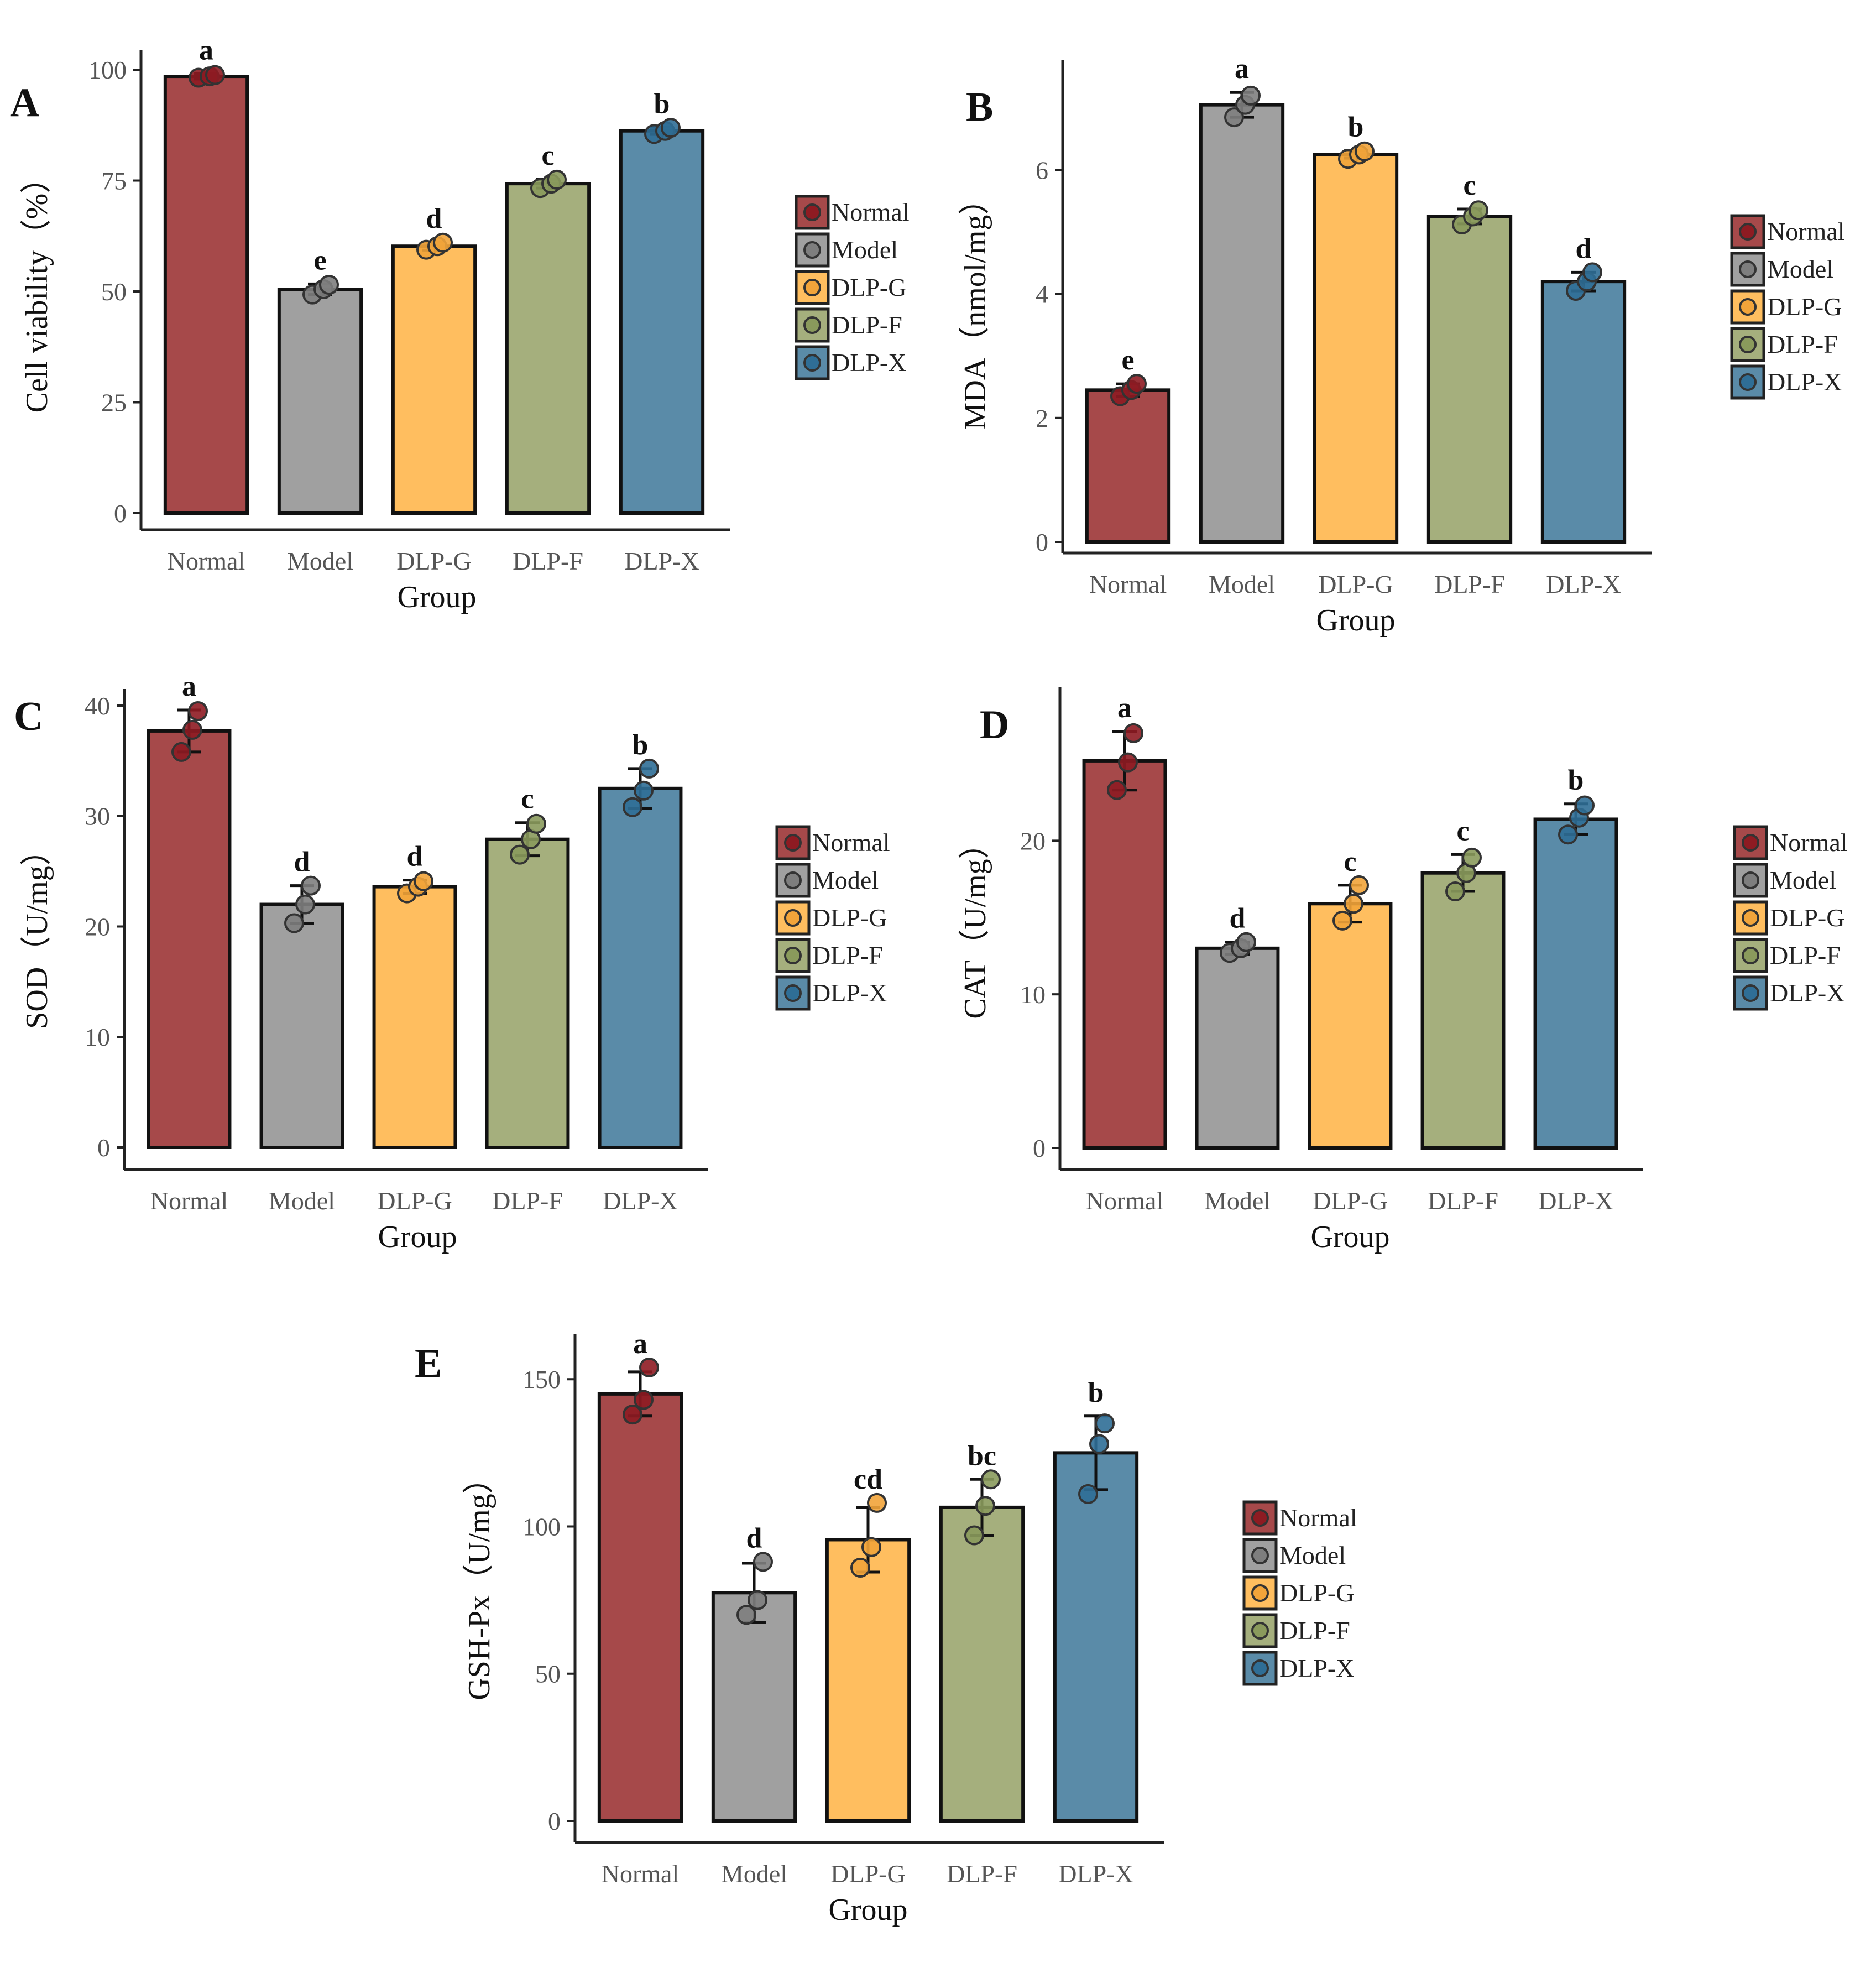 This screenshot has width=1876, height=1973. Describe the element at coordinates (554, 1821) in the screenshot. I see `y-tick-label: 0` at that location.